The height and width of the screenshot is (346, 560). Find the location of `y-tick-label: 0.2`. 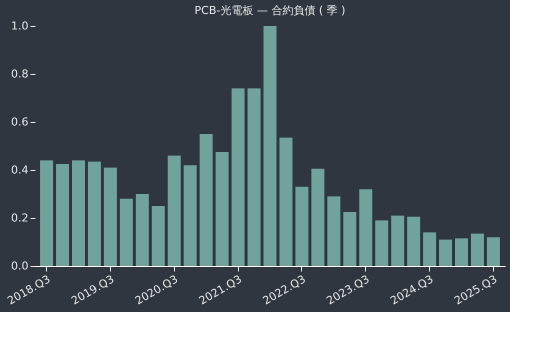

y-tick-label: 0.2 is located at coordinates (19, 218).